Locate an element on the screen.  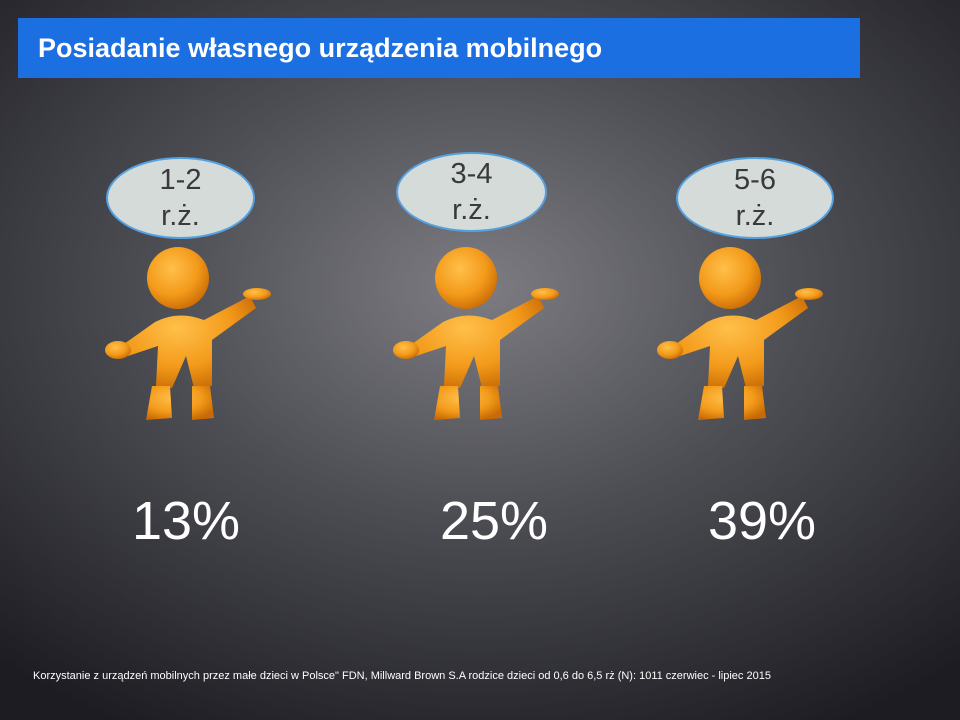
percent-2: 25% is located at coordinates (494, 521).